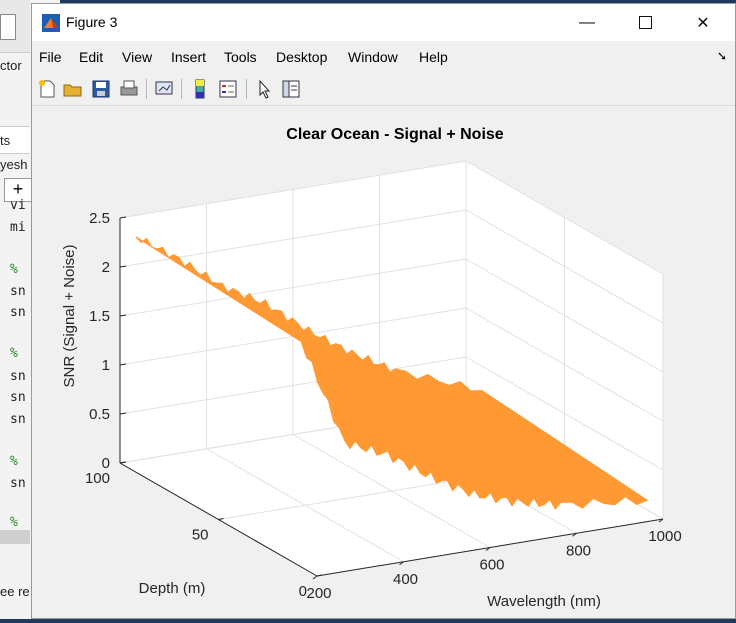 This screenshot has width=736, height=623. I want to click on y-axis-label: Depth (m), so click(172, 588).